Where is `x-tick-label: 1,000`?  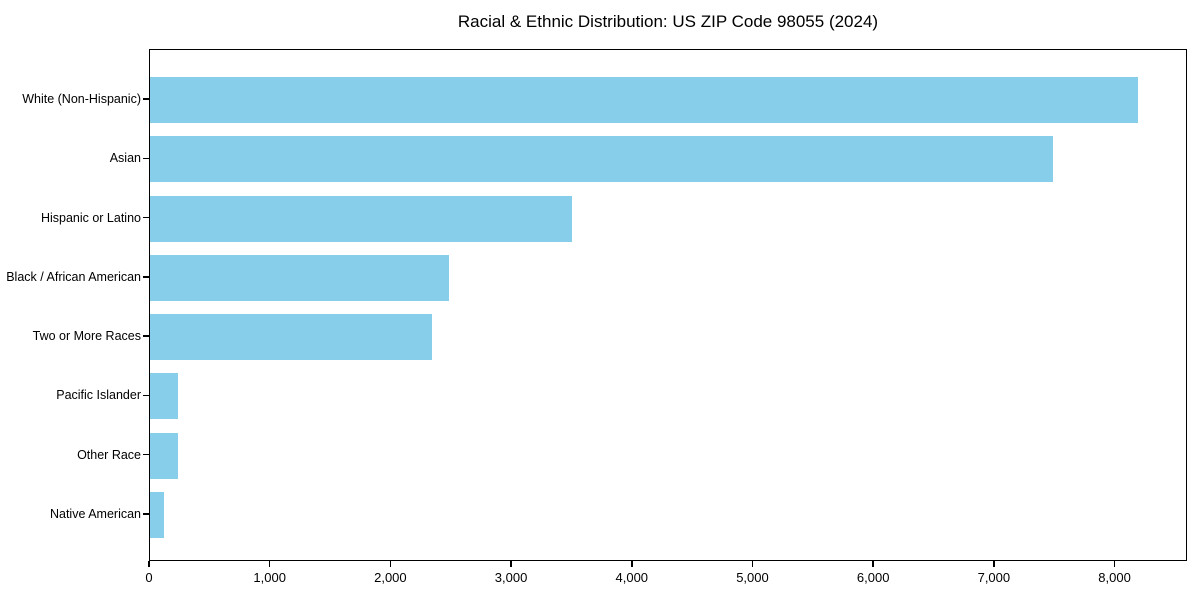
x-tick-label: 1,000 is located at coordinates (269, 577).